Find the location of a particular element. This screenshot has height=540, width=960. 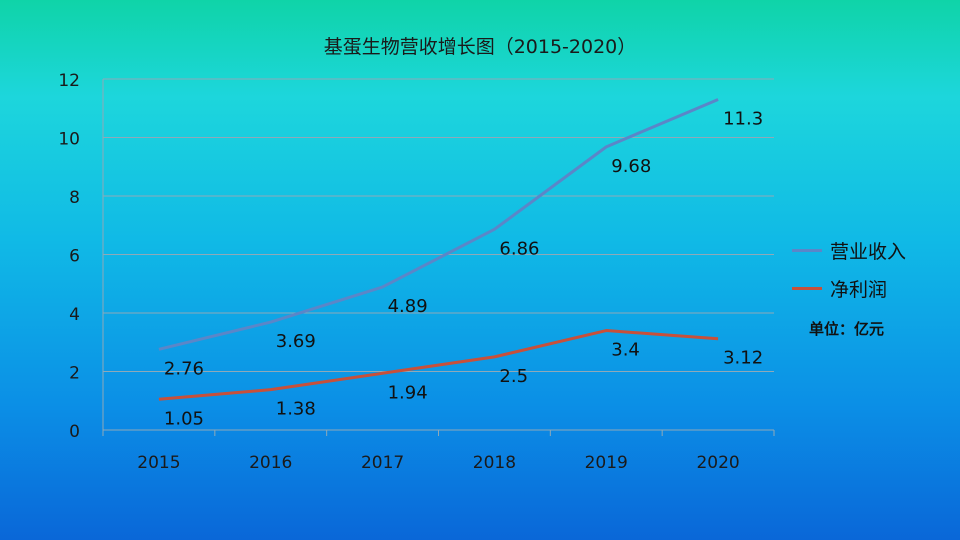

legend: 营业收入 净利润 is located at coordinates (849, 273).